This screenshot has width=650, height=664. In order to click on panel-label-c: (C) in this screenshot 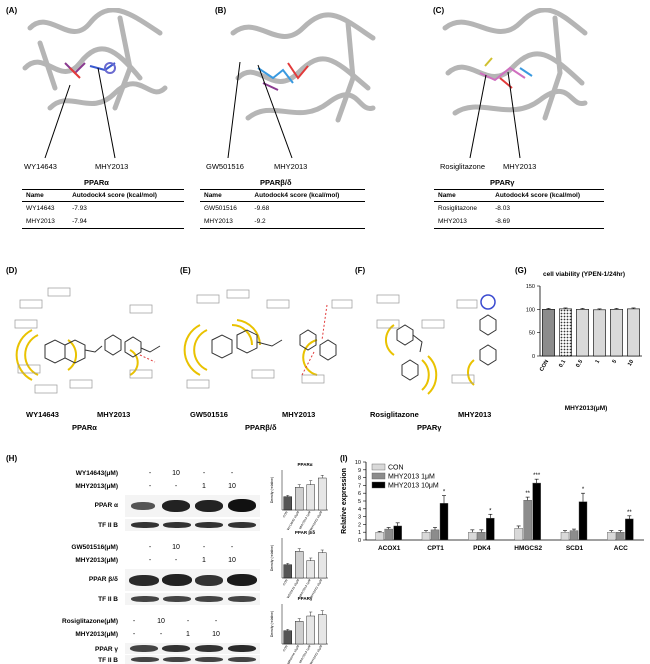, I will do `click(439, 10)`.